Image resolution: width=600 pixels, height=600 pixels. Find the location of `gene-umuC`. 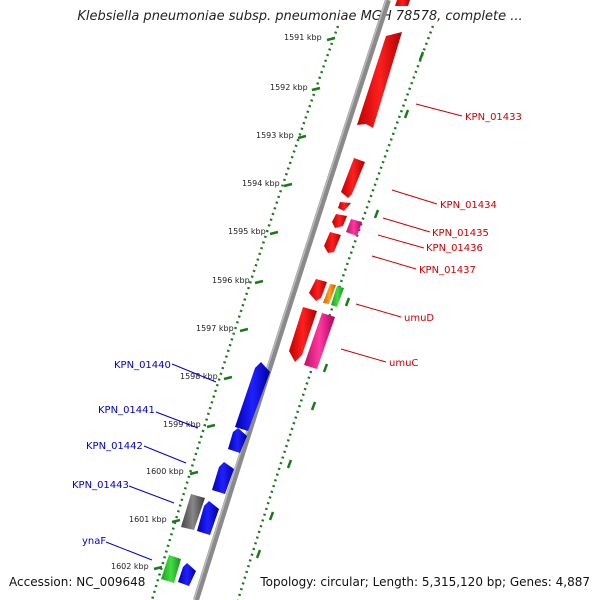

gene-umuC is located at coordinates (319, 341).